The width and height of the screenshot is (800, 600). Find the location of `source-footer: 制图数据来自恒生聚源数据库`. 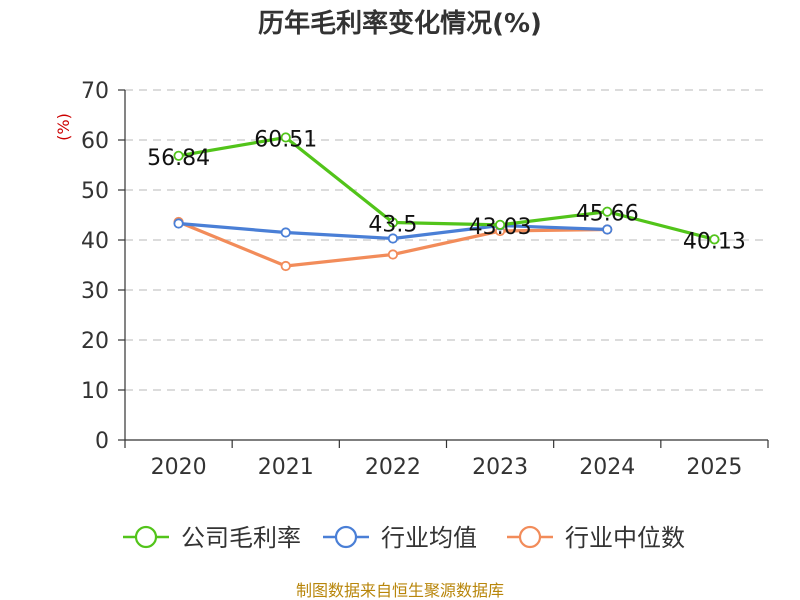

source-footer: 制图数据来自恒生聚源数据库 is located at coordinates (400, 590).